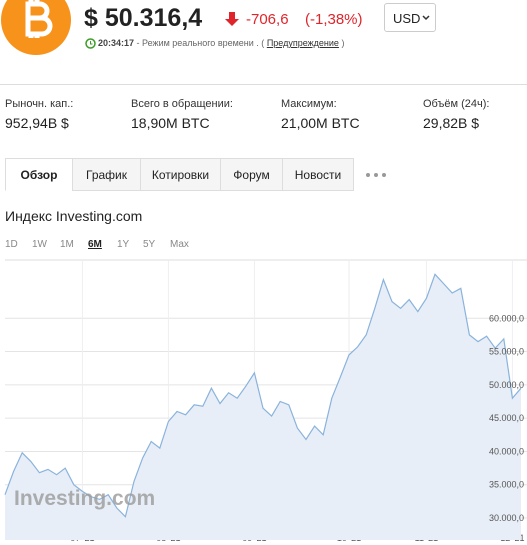  I want to click on stat-label: Рыночн. кап.:, so click(39, 104).